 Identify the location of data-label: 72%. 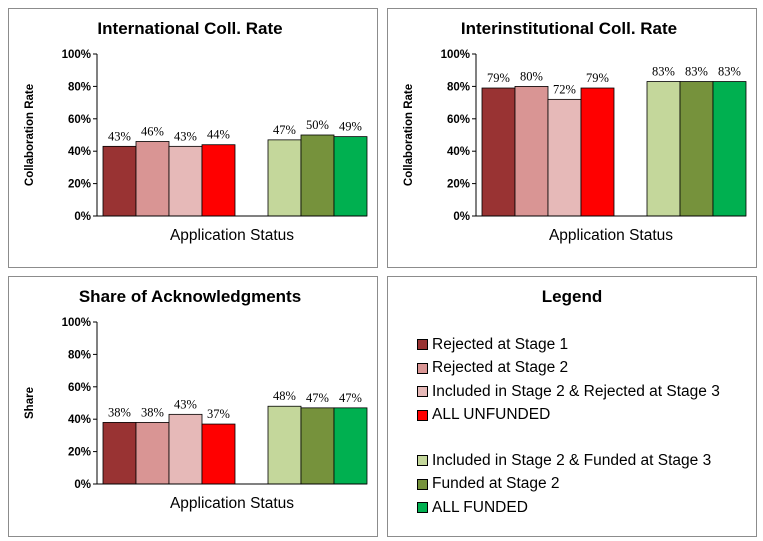
(564, 89).